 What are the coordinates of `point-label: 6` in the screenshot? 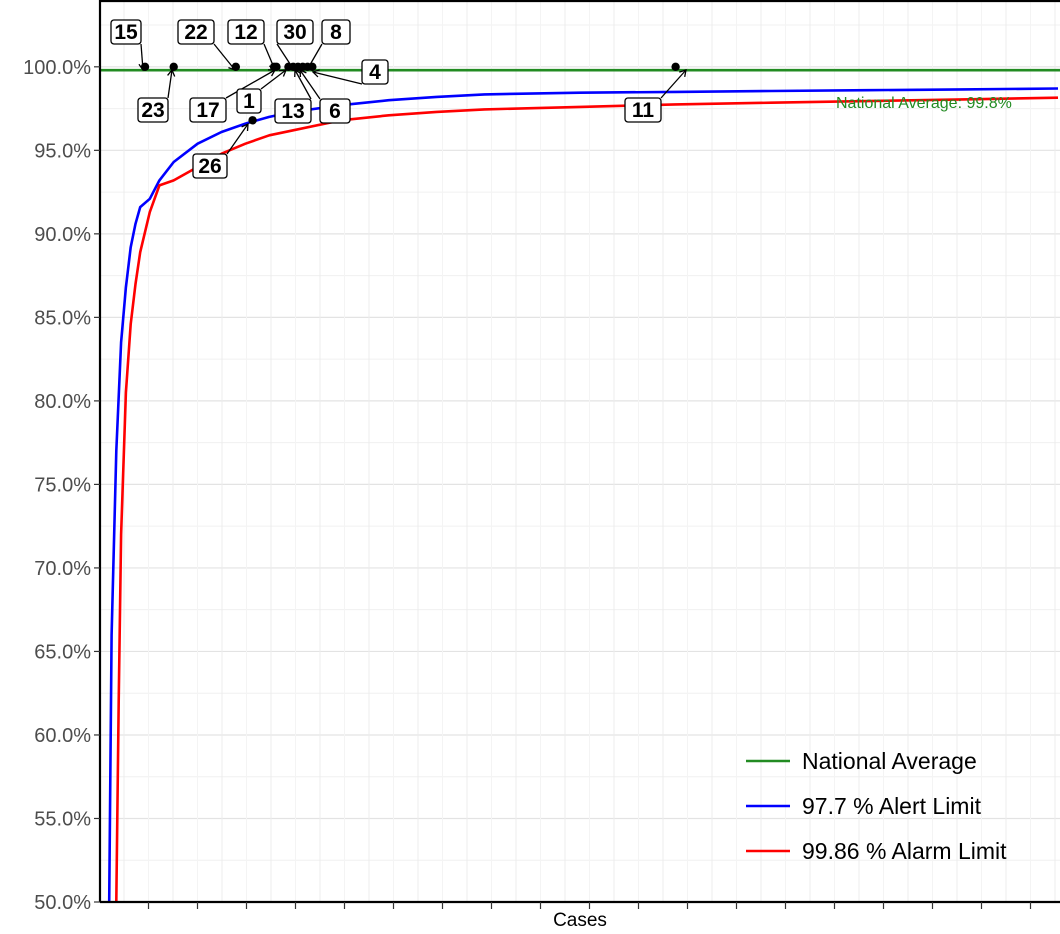 It's located at (335, 111).